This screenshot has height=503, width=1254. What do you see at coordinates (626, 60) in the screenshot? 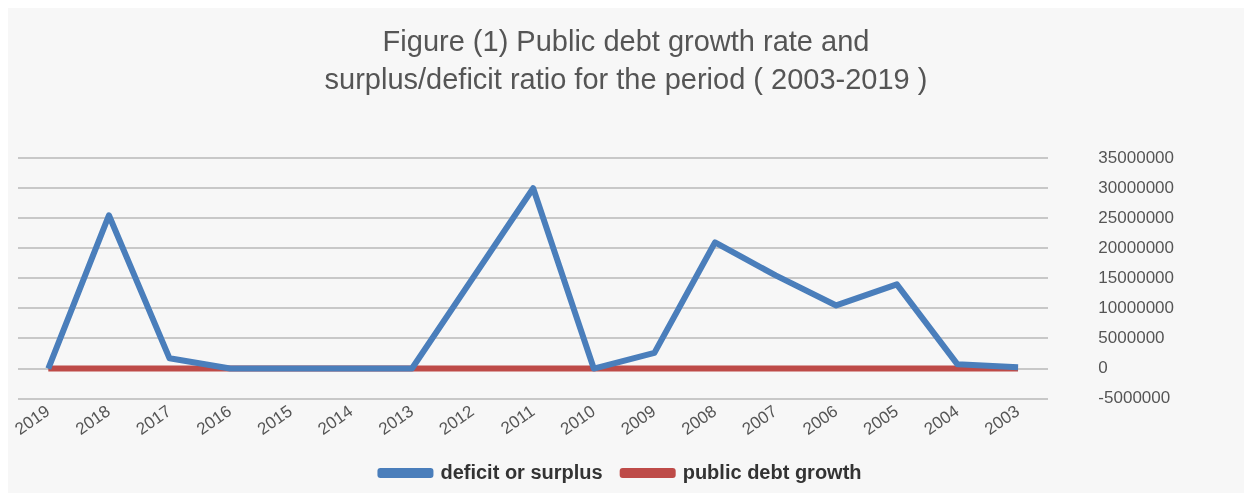
I see `chart-title: Figure (1) Public debt growth rate and surplus/deficit ratio for the period ( 2003-2019 )` at bounding box center [626, 60].